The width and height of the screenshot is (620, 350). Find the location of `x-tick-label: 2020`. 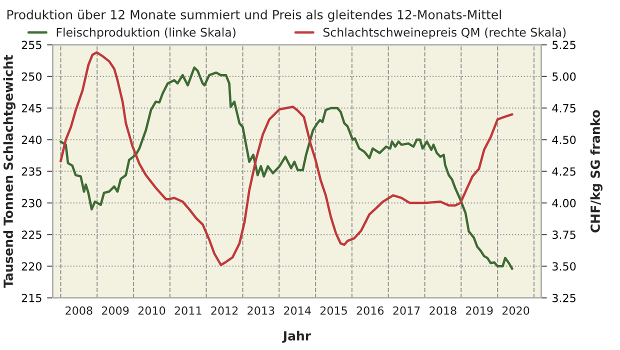

x-tick-label: 2020 is located at coordinates (516, 310).